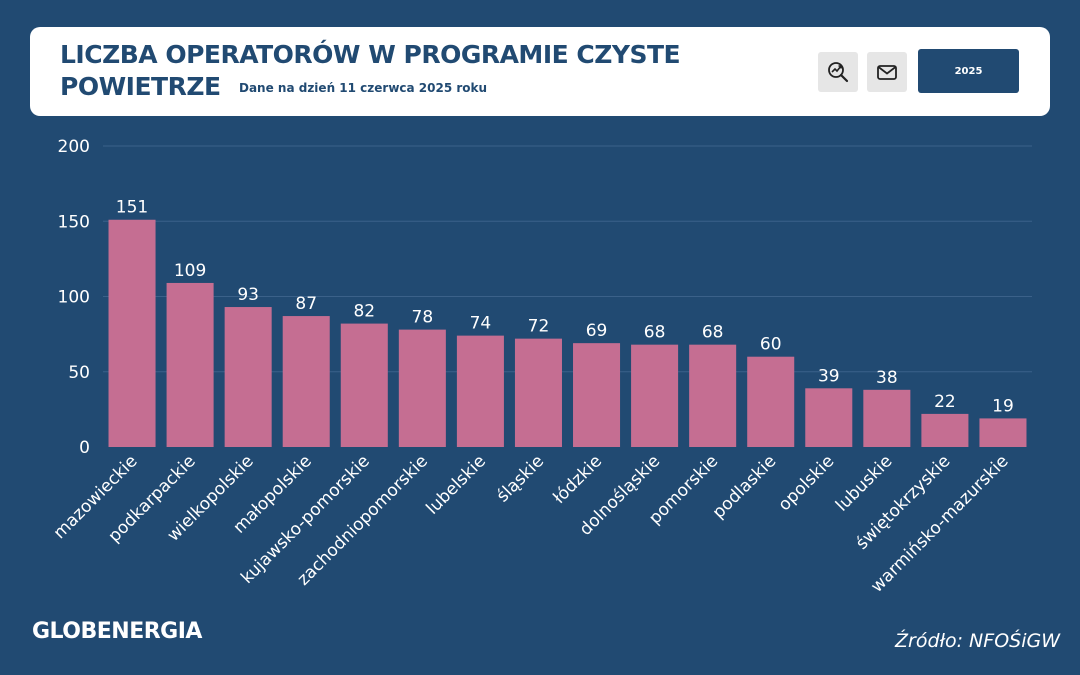 This screenshot has height=675, width=1080. I want to click on x-tick-label: lubelskie, so click(456, 484).